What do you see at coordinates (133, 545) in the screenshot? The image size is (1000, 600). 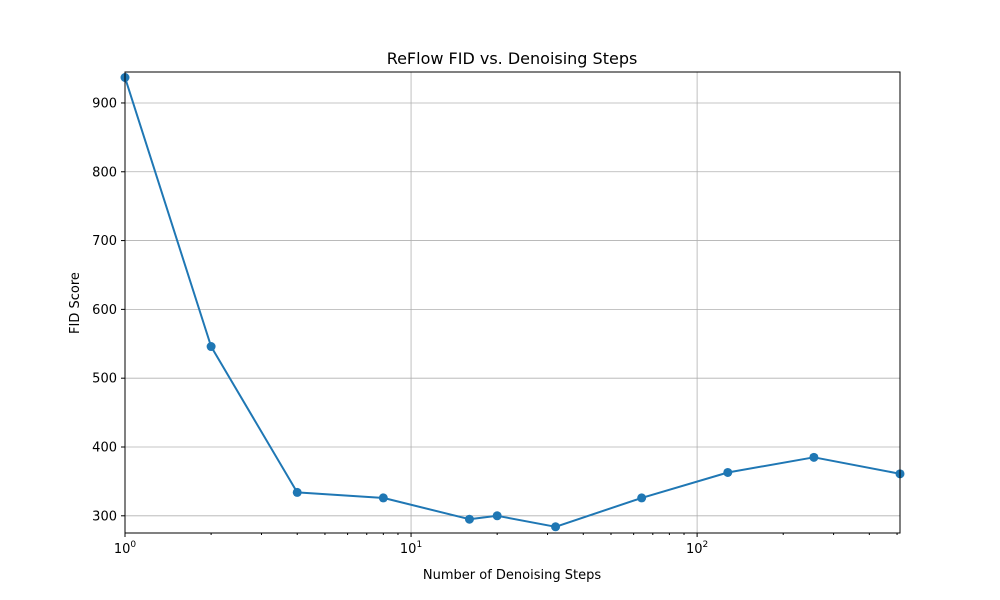 I see `x-tick-exponent: 0` at bounding box center [133, 545].